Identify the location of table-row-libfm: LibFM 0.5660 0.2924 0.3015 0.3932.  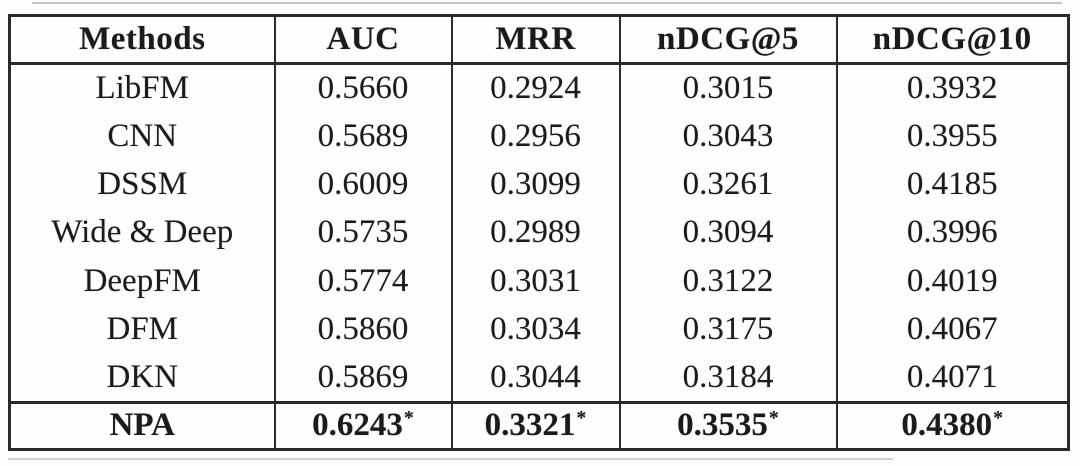
(539, 87).